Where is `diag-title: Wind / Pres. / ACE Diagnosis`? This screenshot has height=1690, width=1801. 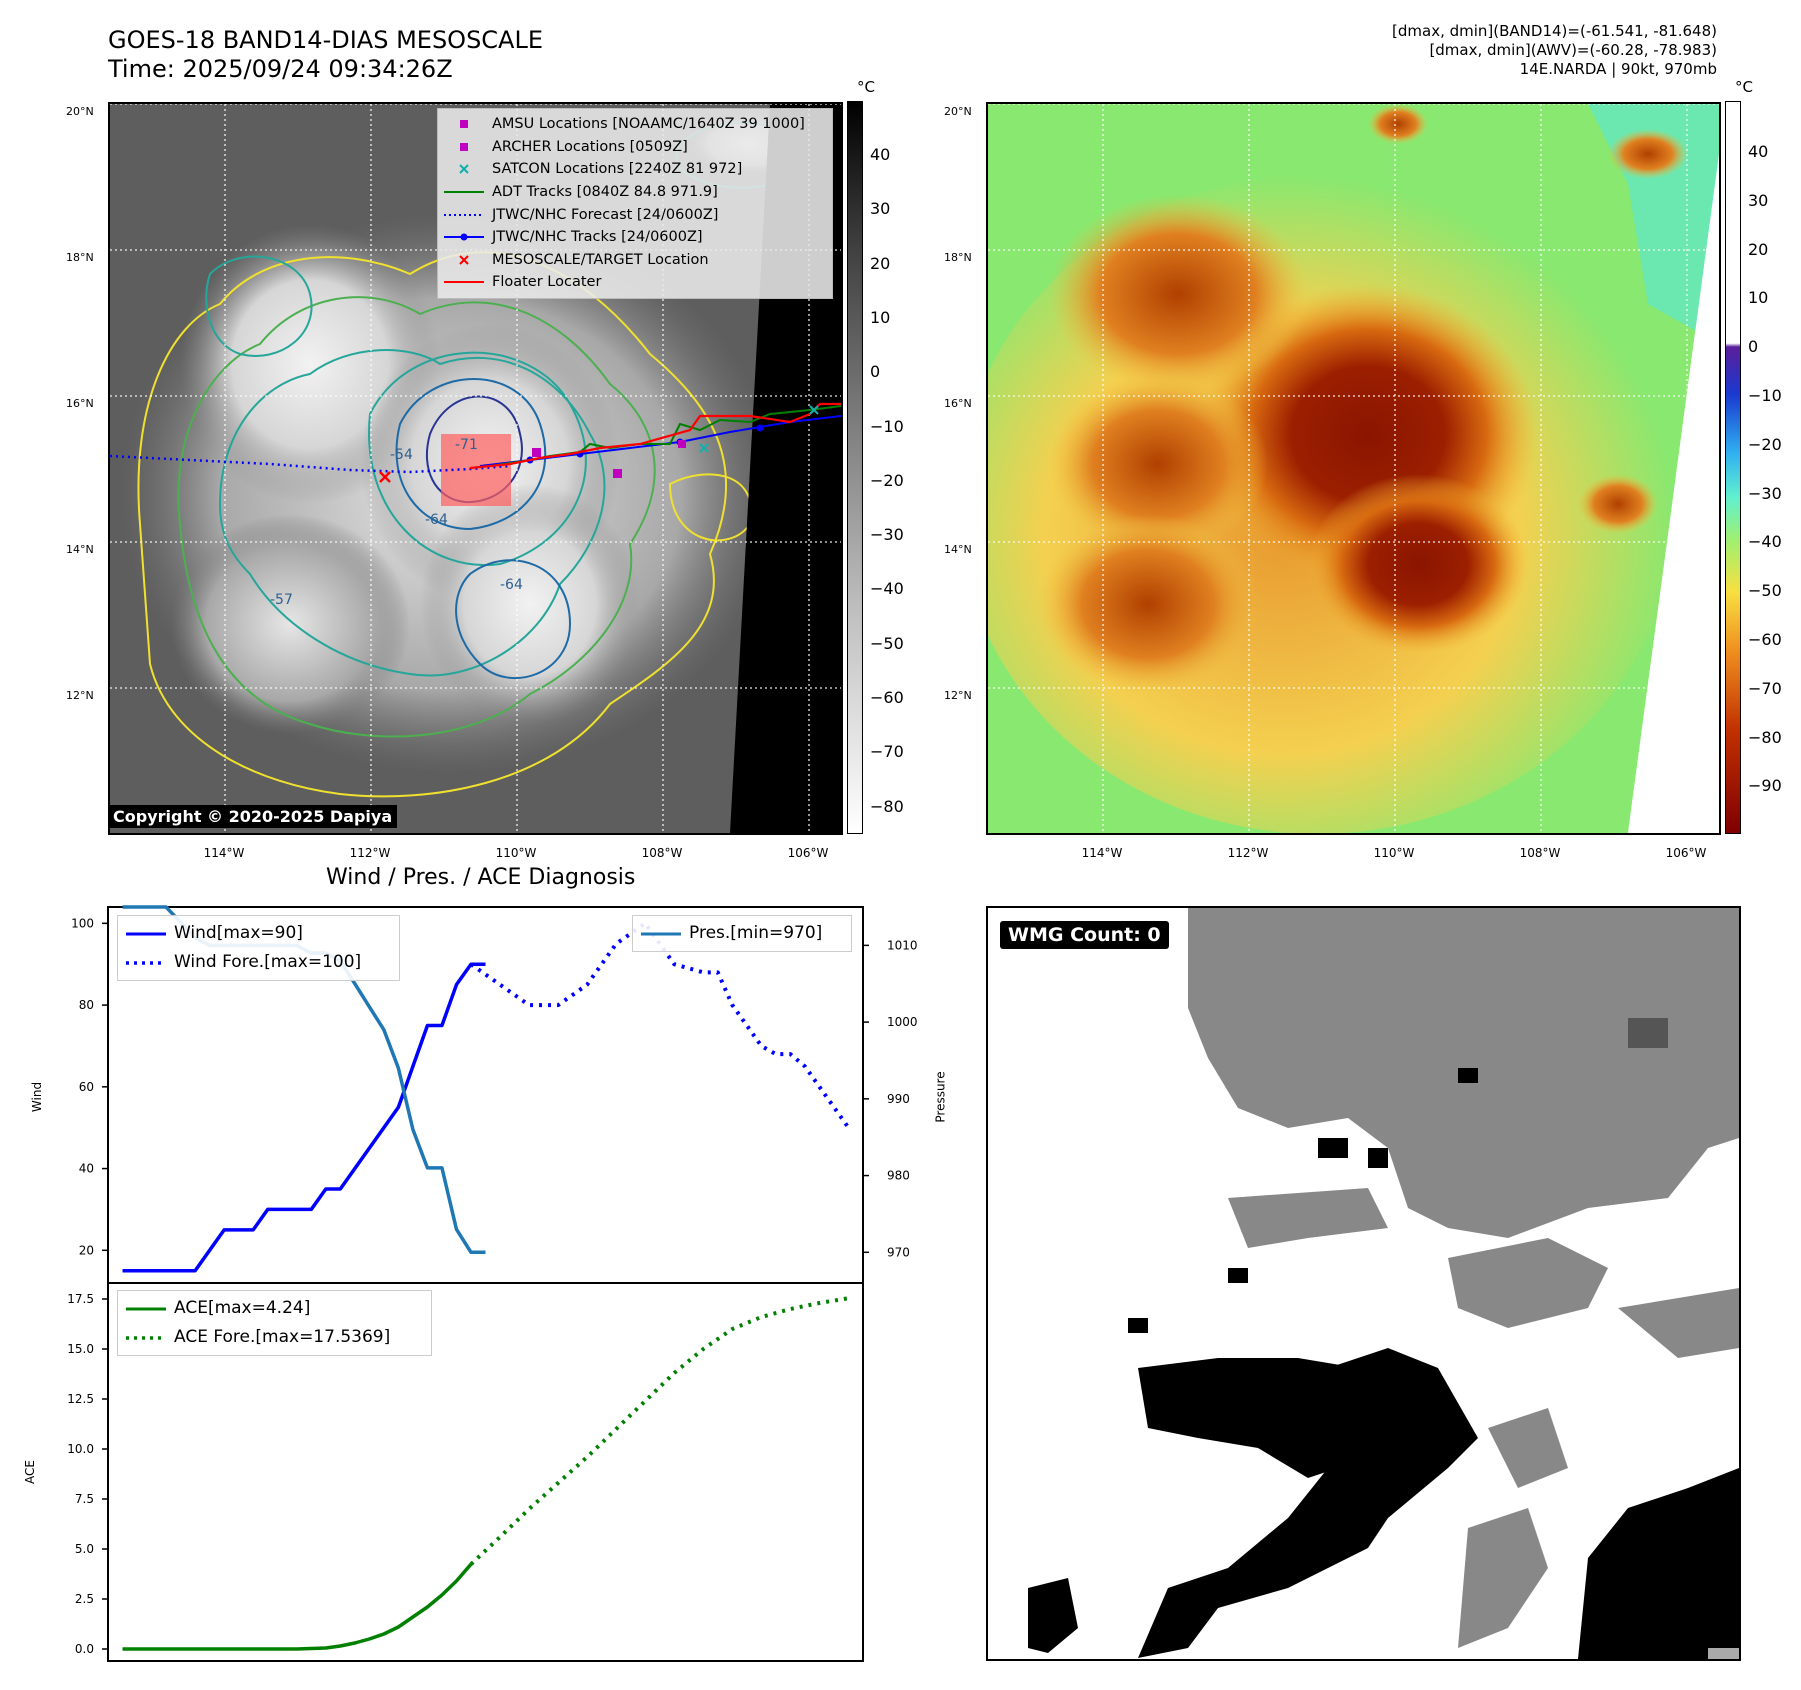
diag-title: Wind / Pres. / ACE Diagnosis is located at coordinates (481, 877).